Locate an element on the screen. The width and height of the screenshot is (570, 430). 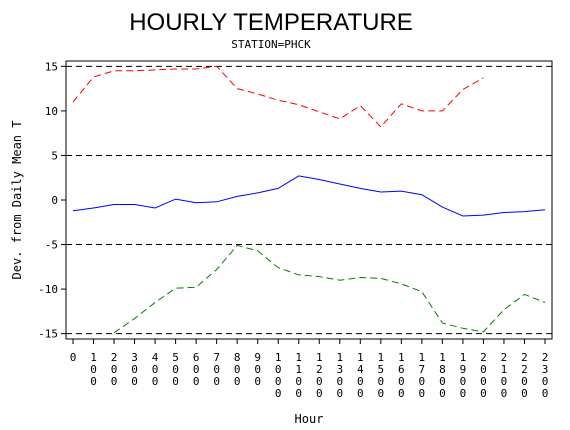
y-axis: 15 10 5 0 -5 -10 -15 is located at coordinates (52, 200).